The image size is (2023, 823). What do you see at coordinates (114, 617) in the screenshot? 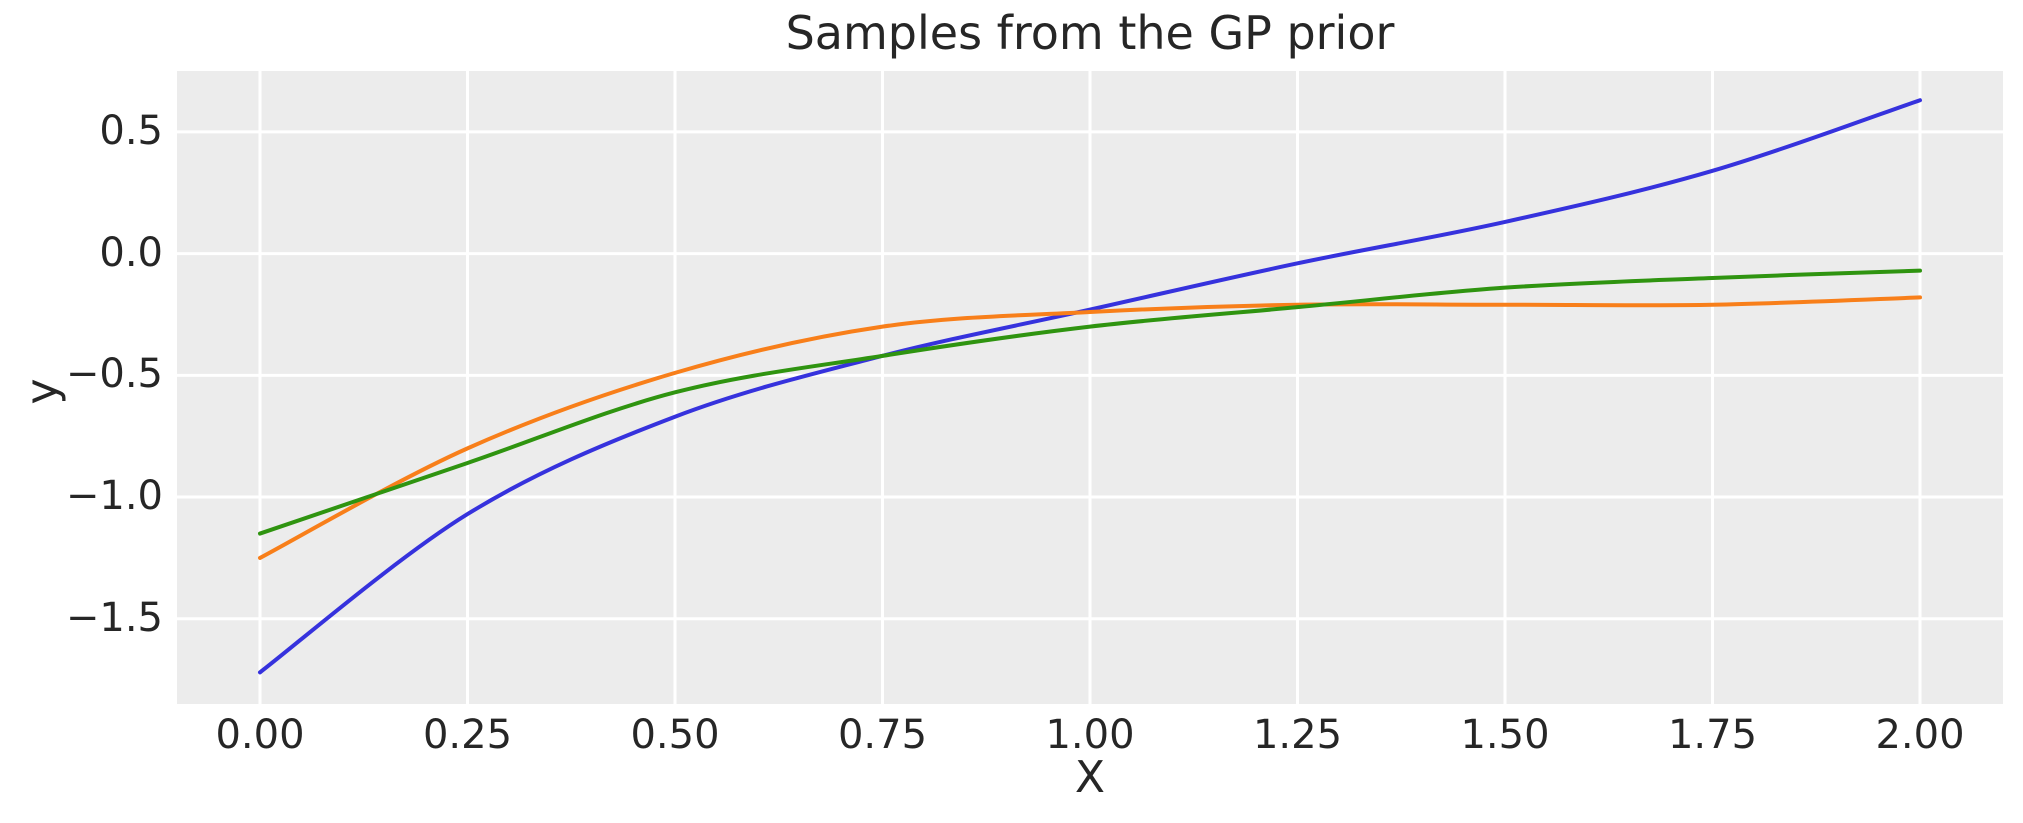
I see `y-tick-label: −1.5` at bounding box center [114, 617].